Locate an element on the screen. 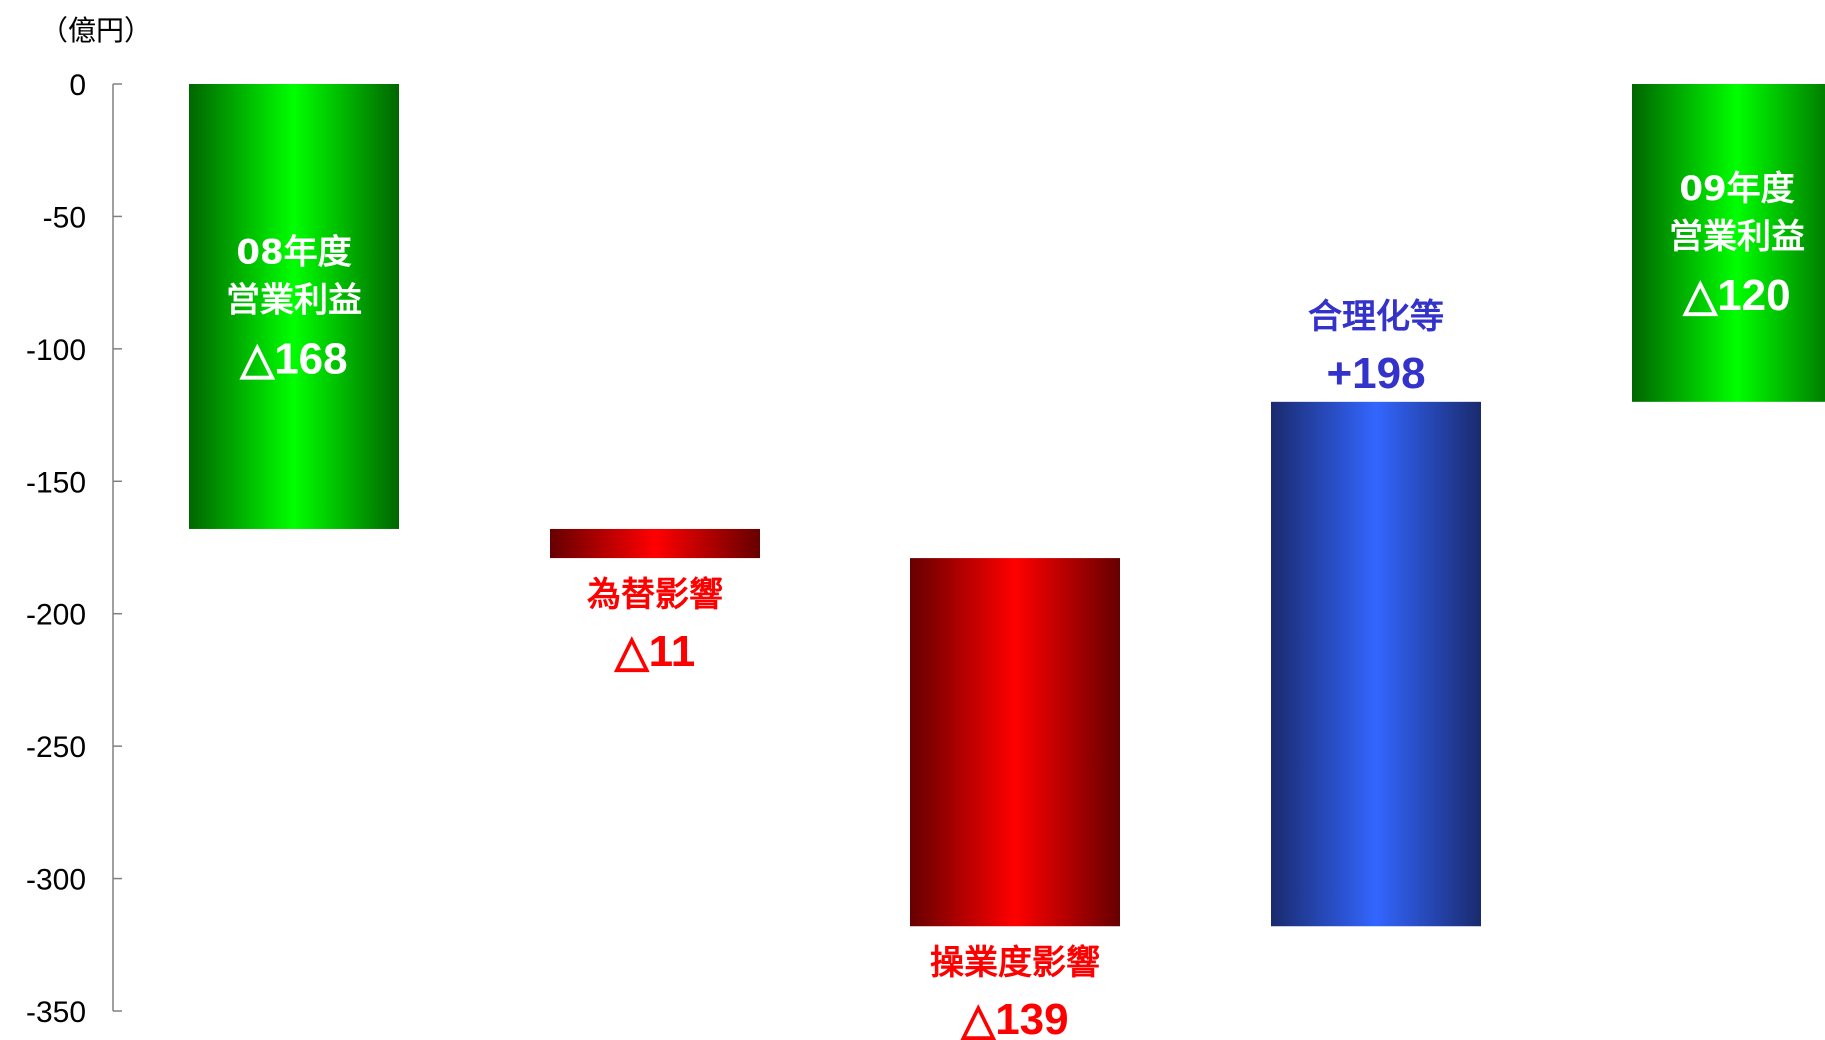 This screenshot has height=1040, width=1825. y-tick-label: -300 is located at coordinates (56, 880).